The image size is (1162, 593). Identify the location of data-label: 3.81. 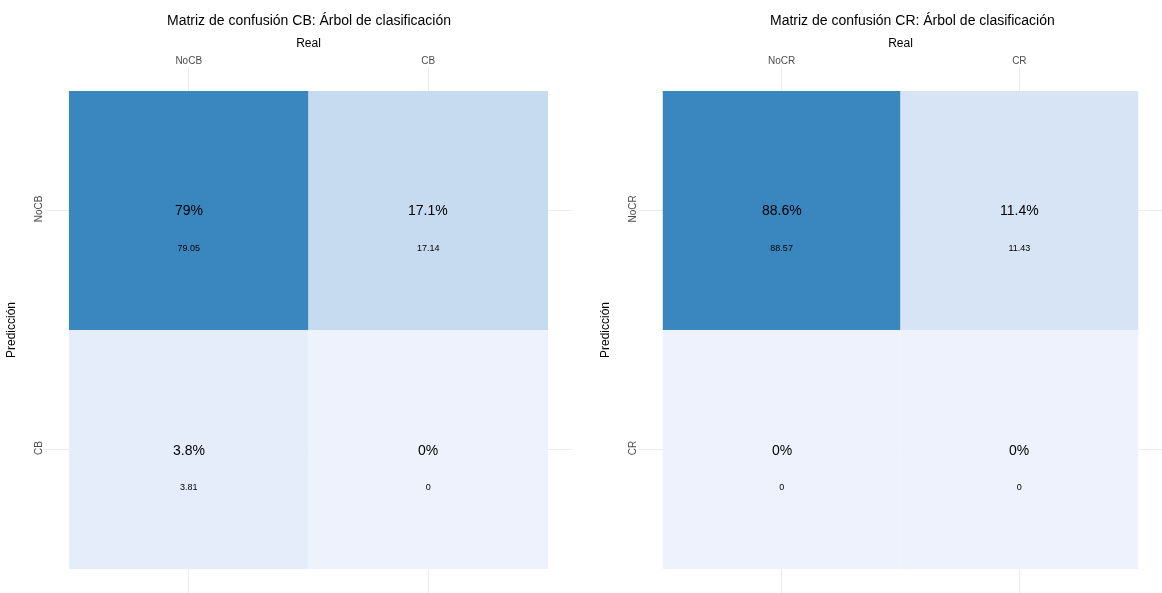
(188, 487).